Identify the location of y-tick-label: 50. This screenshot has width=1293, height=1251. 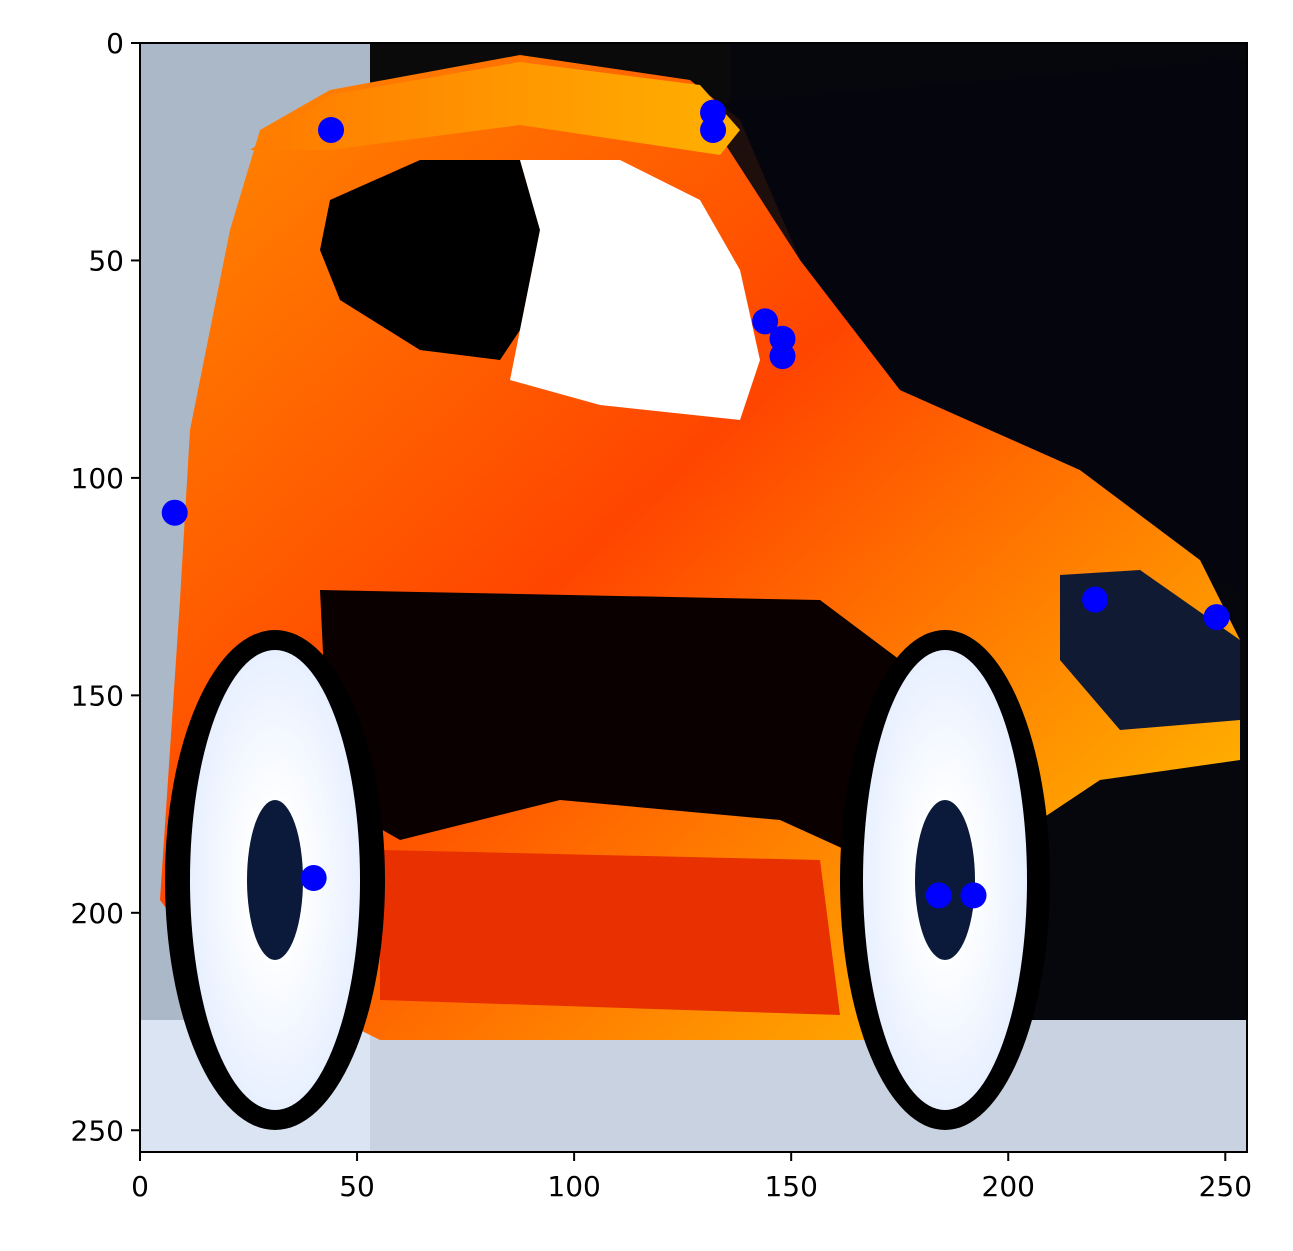
(106, 260).